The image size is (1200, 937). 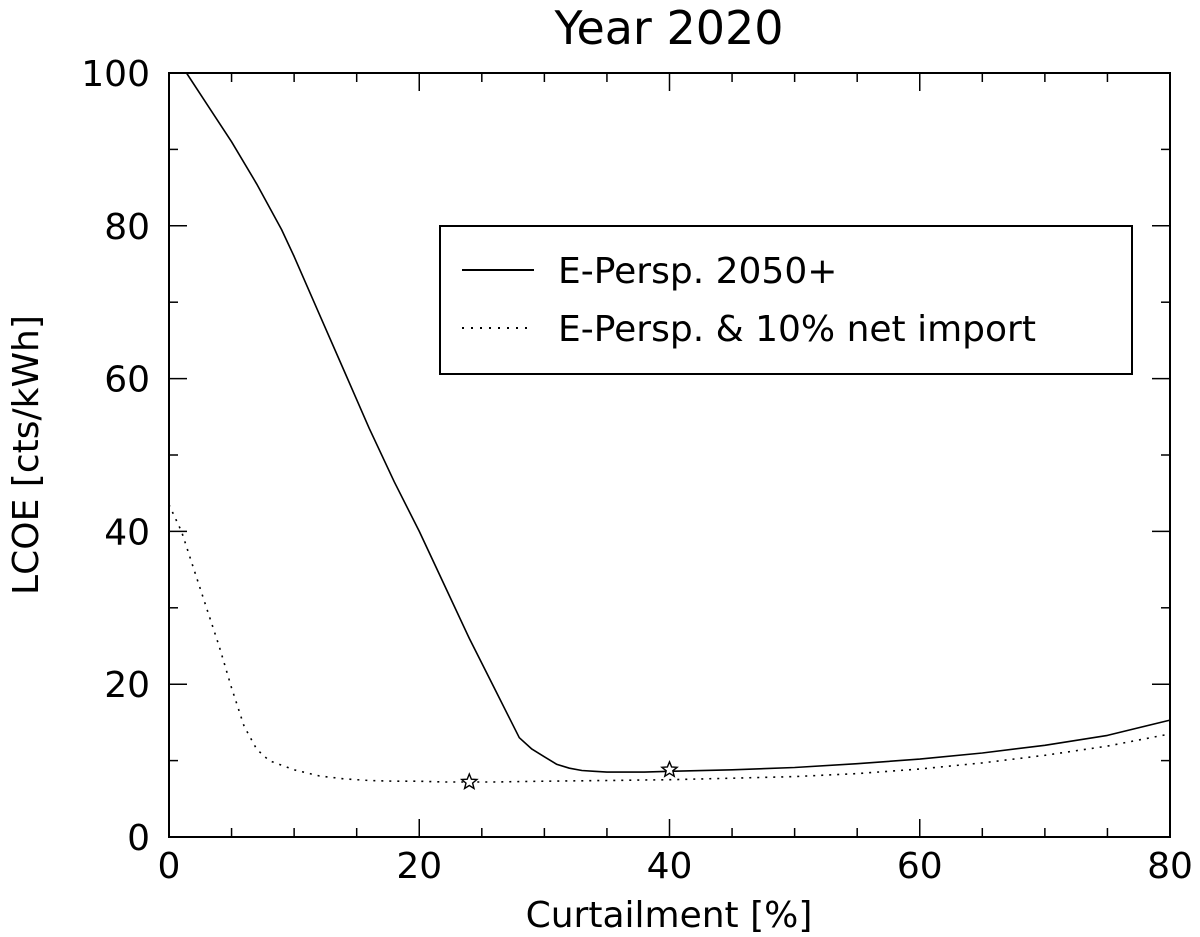 I want to click on y-tick-label: 60, so click(x=127, y=380).